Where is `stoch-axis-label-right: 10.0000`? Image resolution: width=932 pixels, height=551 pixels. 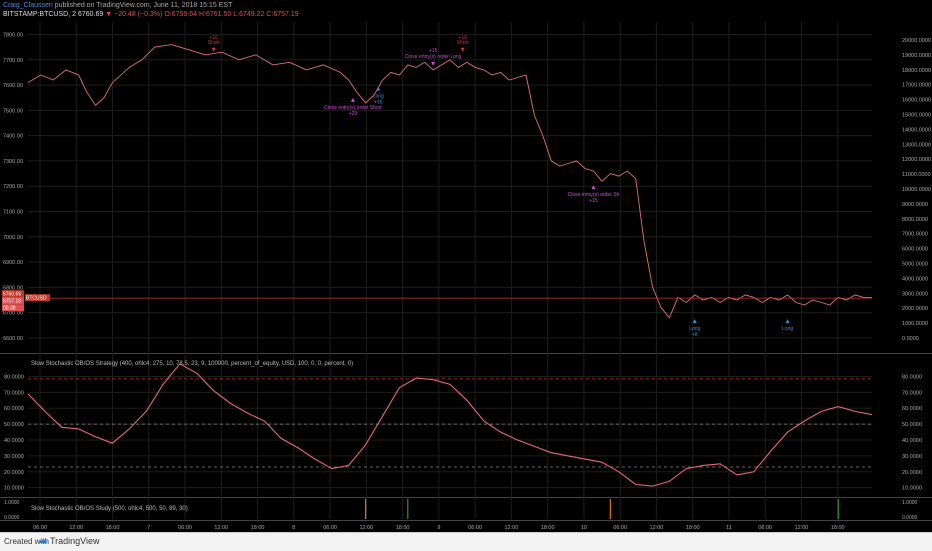
stoch-axis-label-right: 10.0000 is located at coordinates (912, 489).